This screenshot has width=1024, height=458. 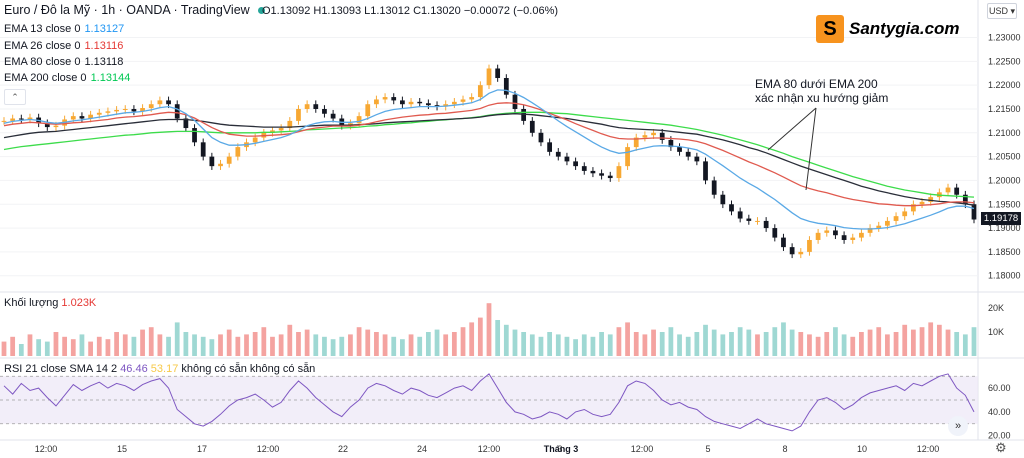 What do you see at coordinates (1004, 180) in the screenshot?
I see `price-tick-label: 1.20000` at bounding box center [1004, 180].